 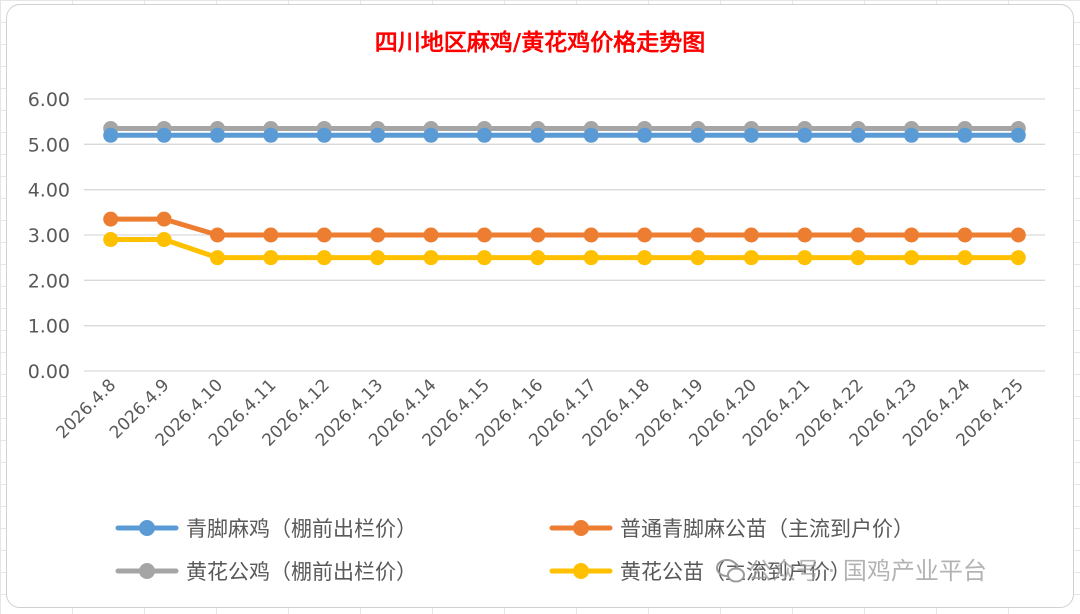 I want to click on legend-label: 普通青脚麻公苗（主流到户价）, so click(x=767, y=529).